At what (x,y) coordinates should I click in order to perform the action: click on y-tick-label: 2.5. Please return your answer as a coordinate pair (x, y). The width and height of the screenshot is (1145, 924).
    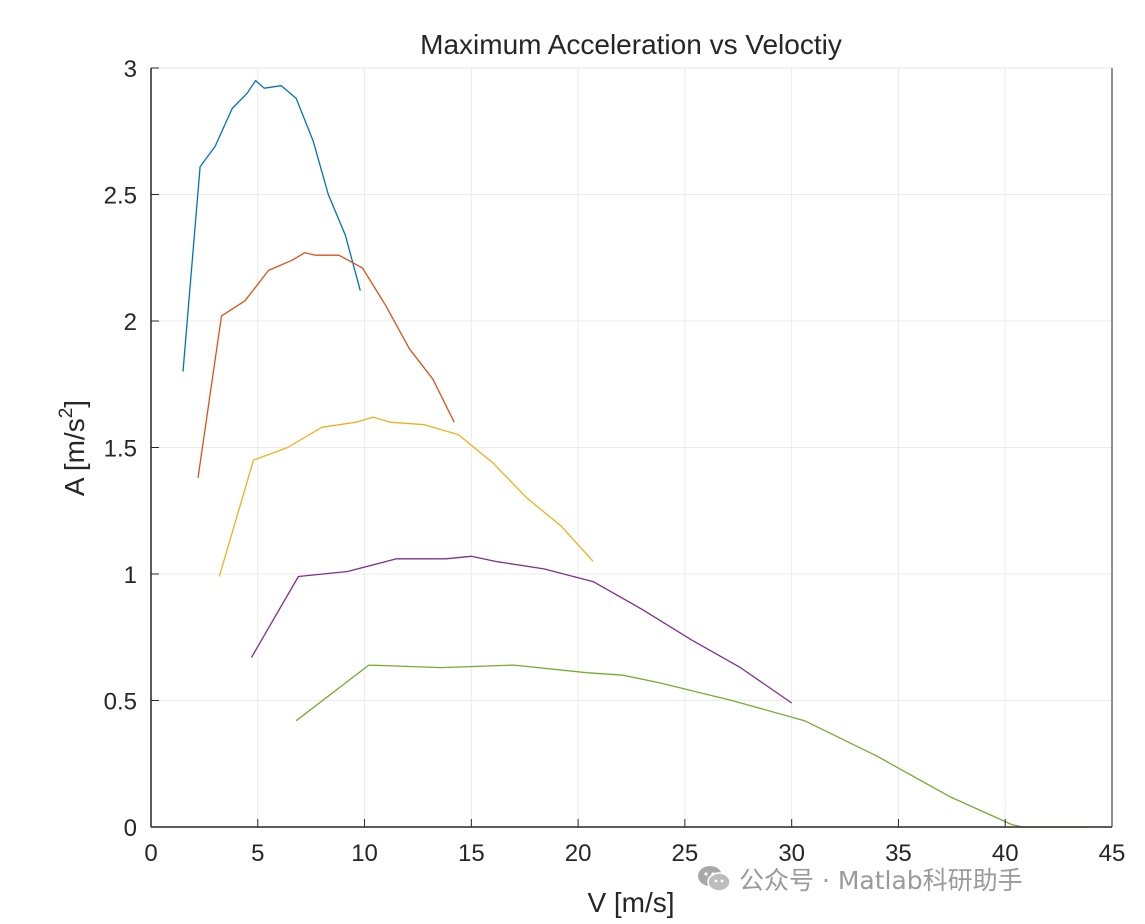
    Looking at the image, I should click on (120, 196).